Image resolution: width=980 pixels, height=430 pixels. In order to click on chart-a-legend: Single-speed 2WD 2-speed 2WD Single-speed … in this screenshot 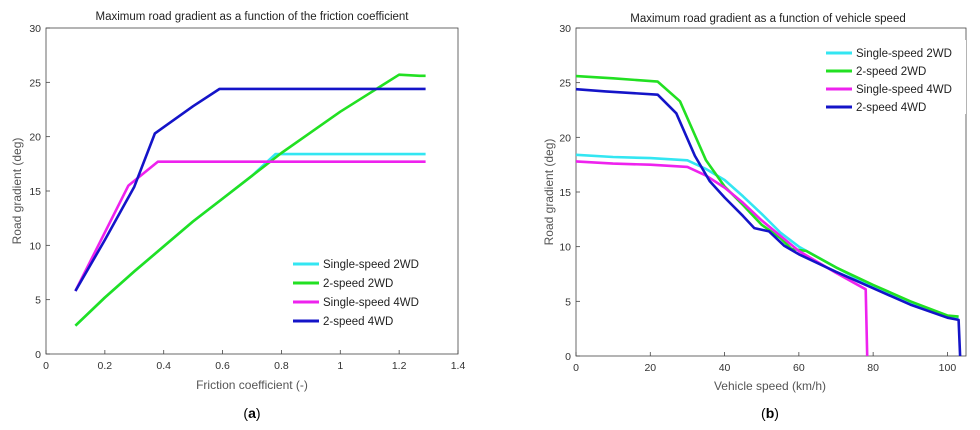, I will do `click(365, 288)`.